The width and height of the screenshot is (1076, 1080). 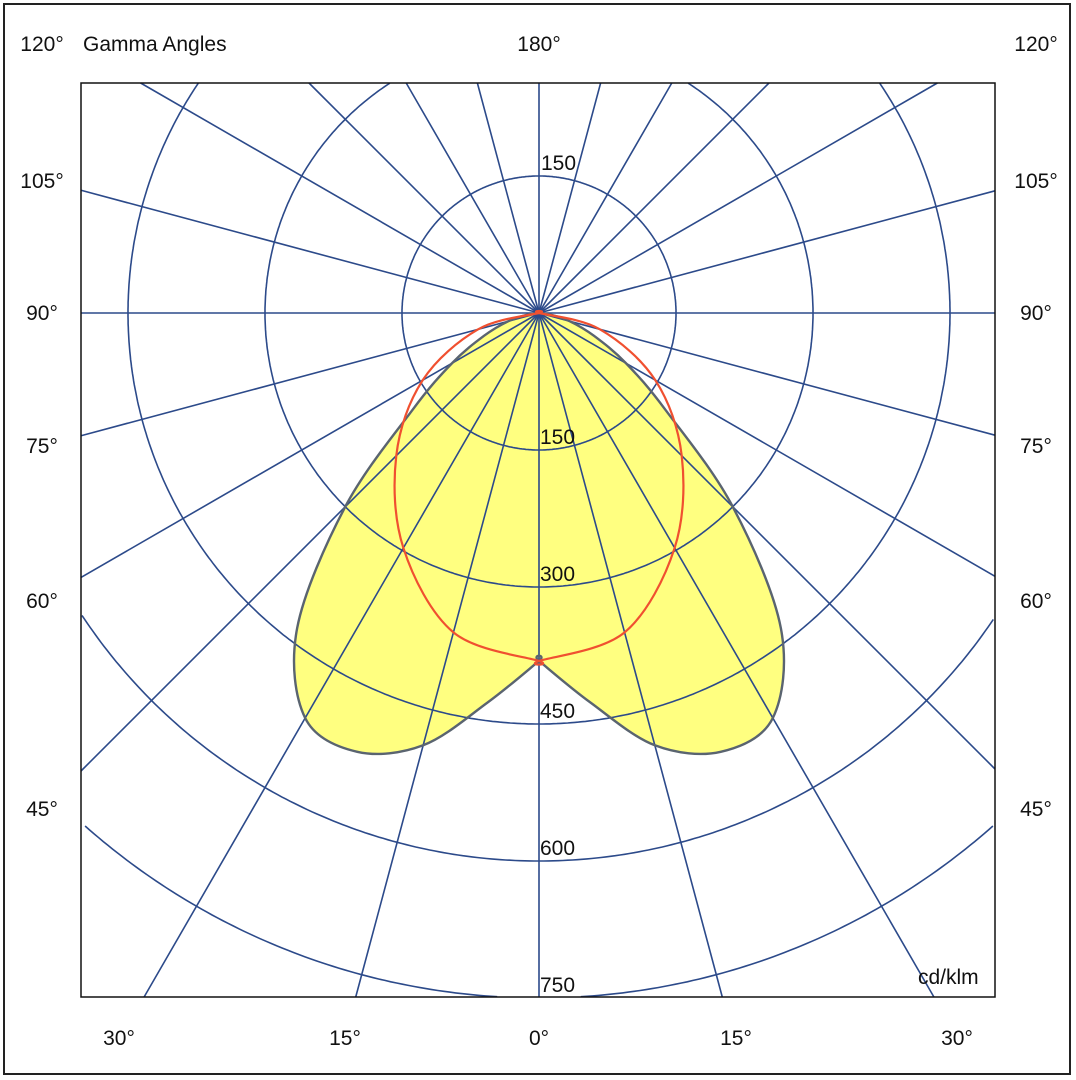 What do you see at coordinates (155, 44) in the screenshot?
I see `chart-title: Gamma Angles` at bounding box center [155, 44].